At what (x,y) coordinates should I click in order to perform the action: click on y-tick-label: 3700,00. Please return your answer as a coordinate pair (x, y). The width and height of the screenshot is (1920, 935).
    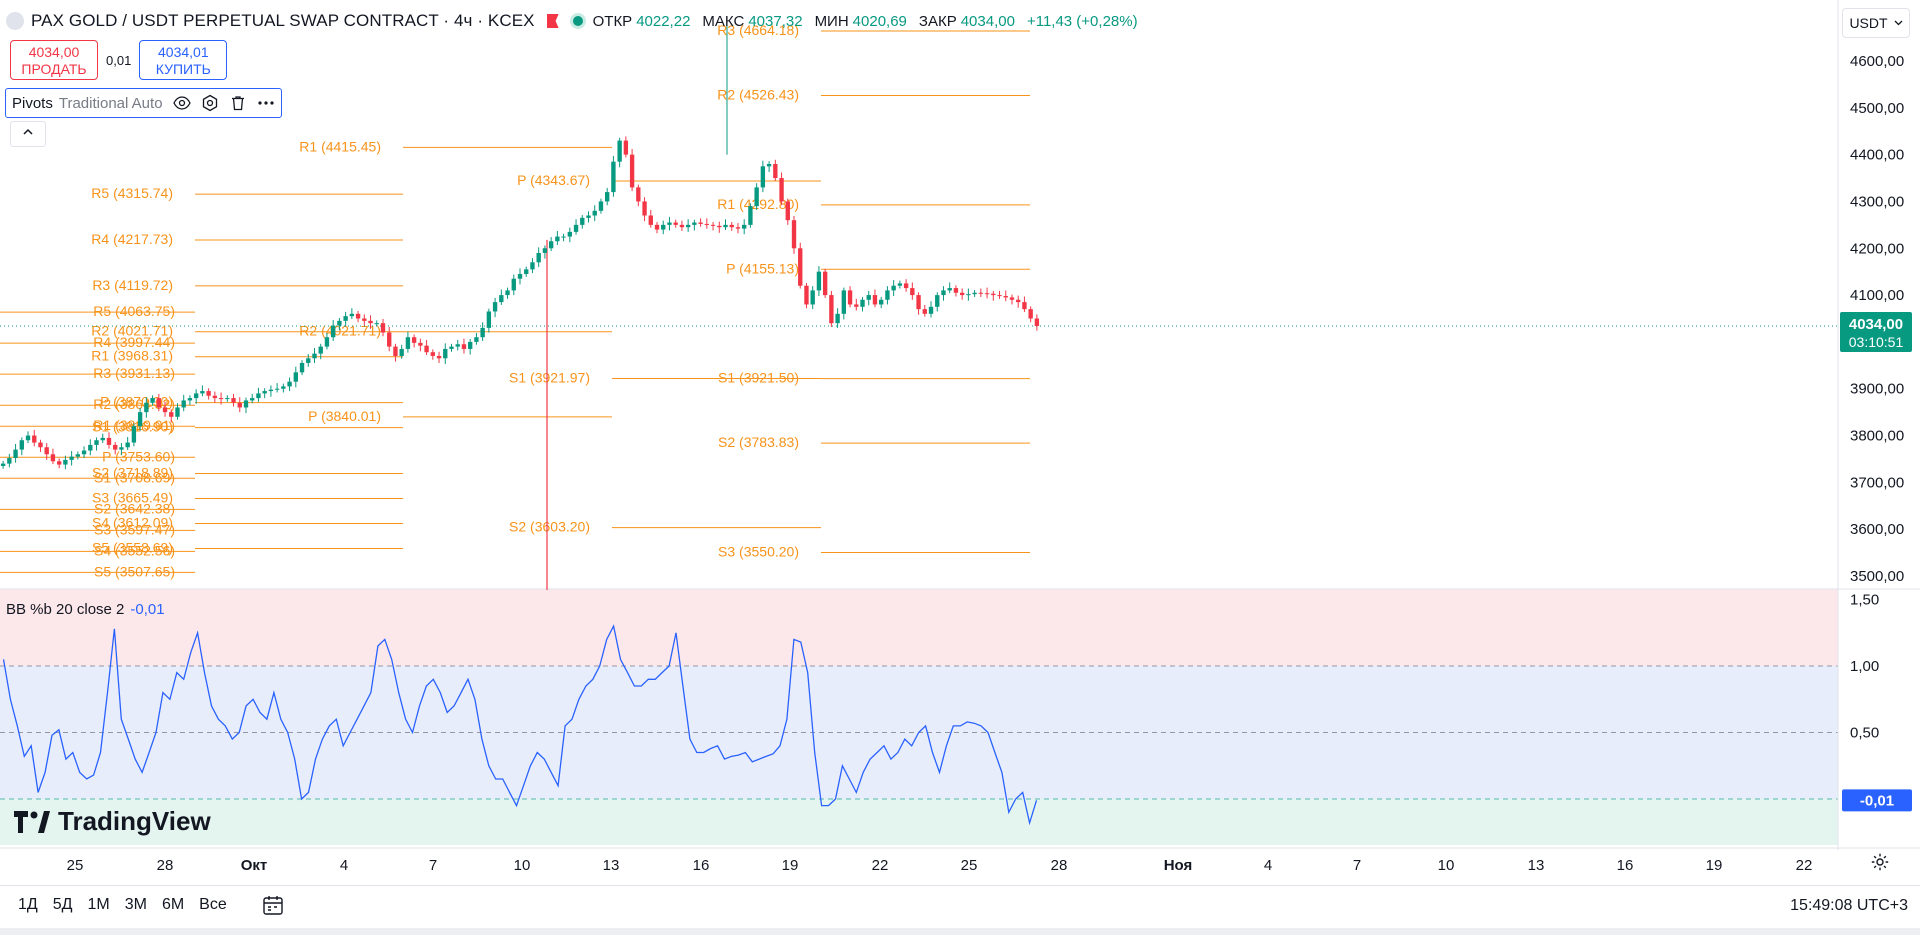
    Looking at the image, I should click on (1877, 482).